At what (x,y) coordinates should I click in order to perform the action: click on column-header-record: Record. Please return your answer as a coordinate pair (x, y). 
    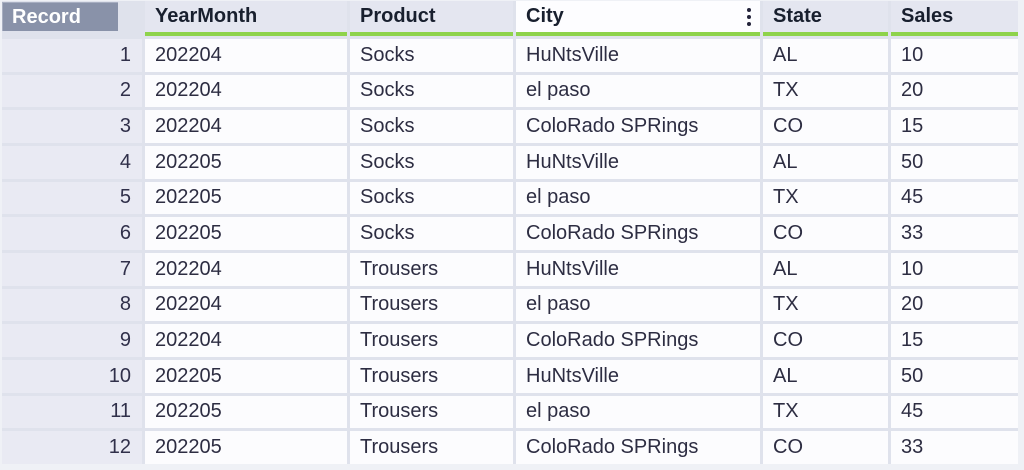
    Looking at the image, I should click on (72, 18).